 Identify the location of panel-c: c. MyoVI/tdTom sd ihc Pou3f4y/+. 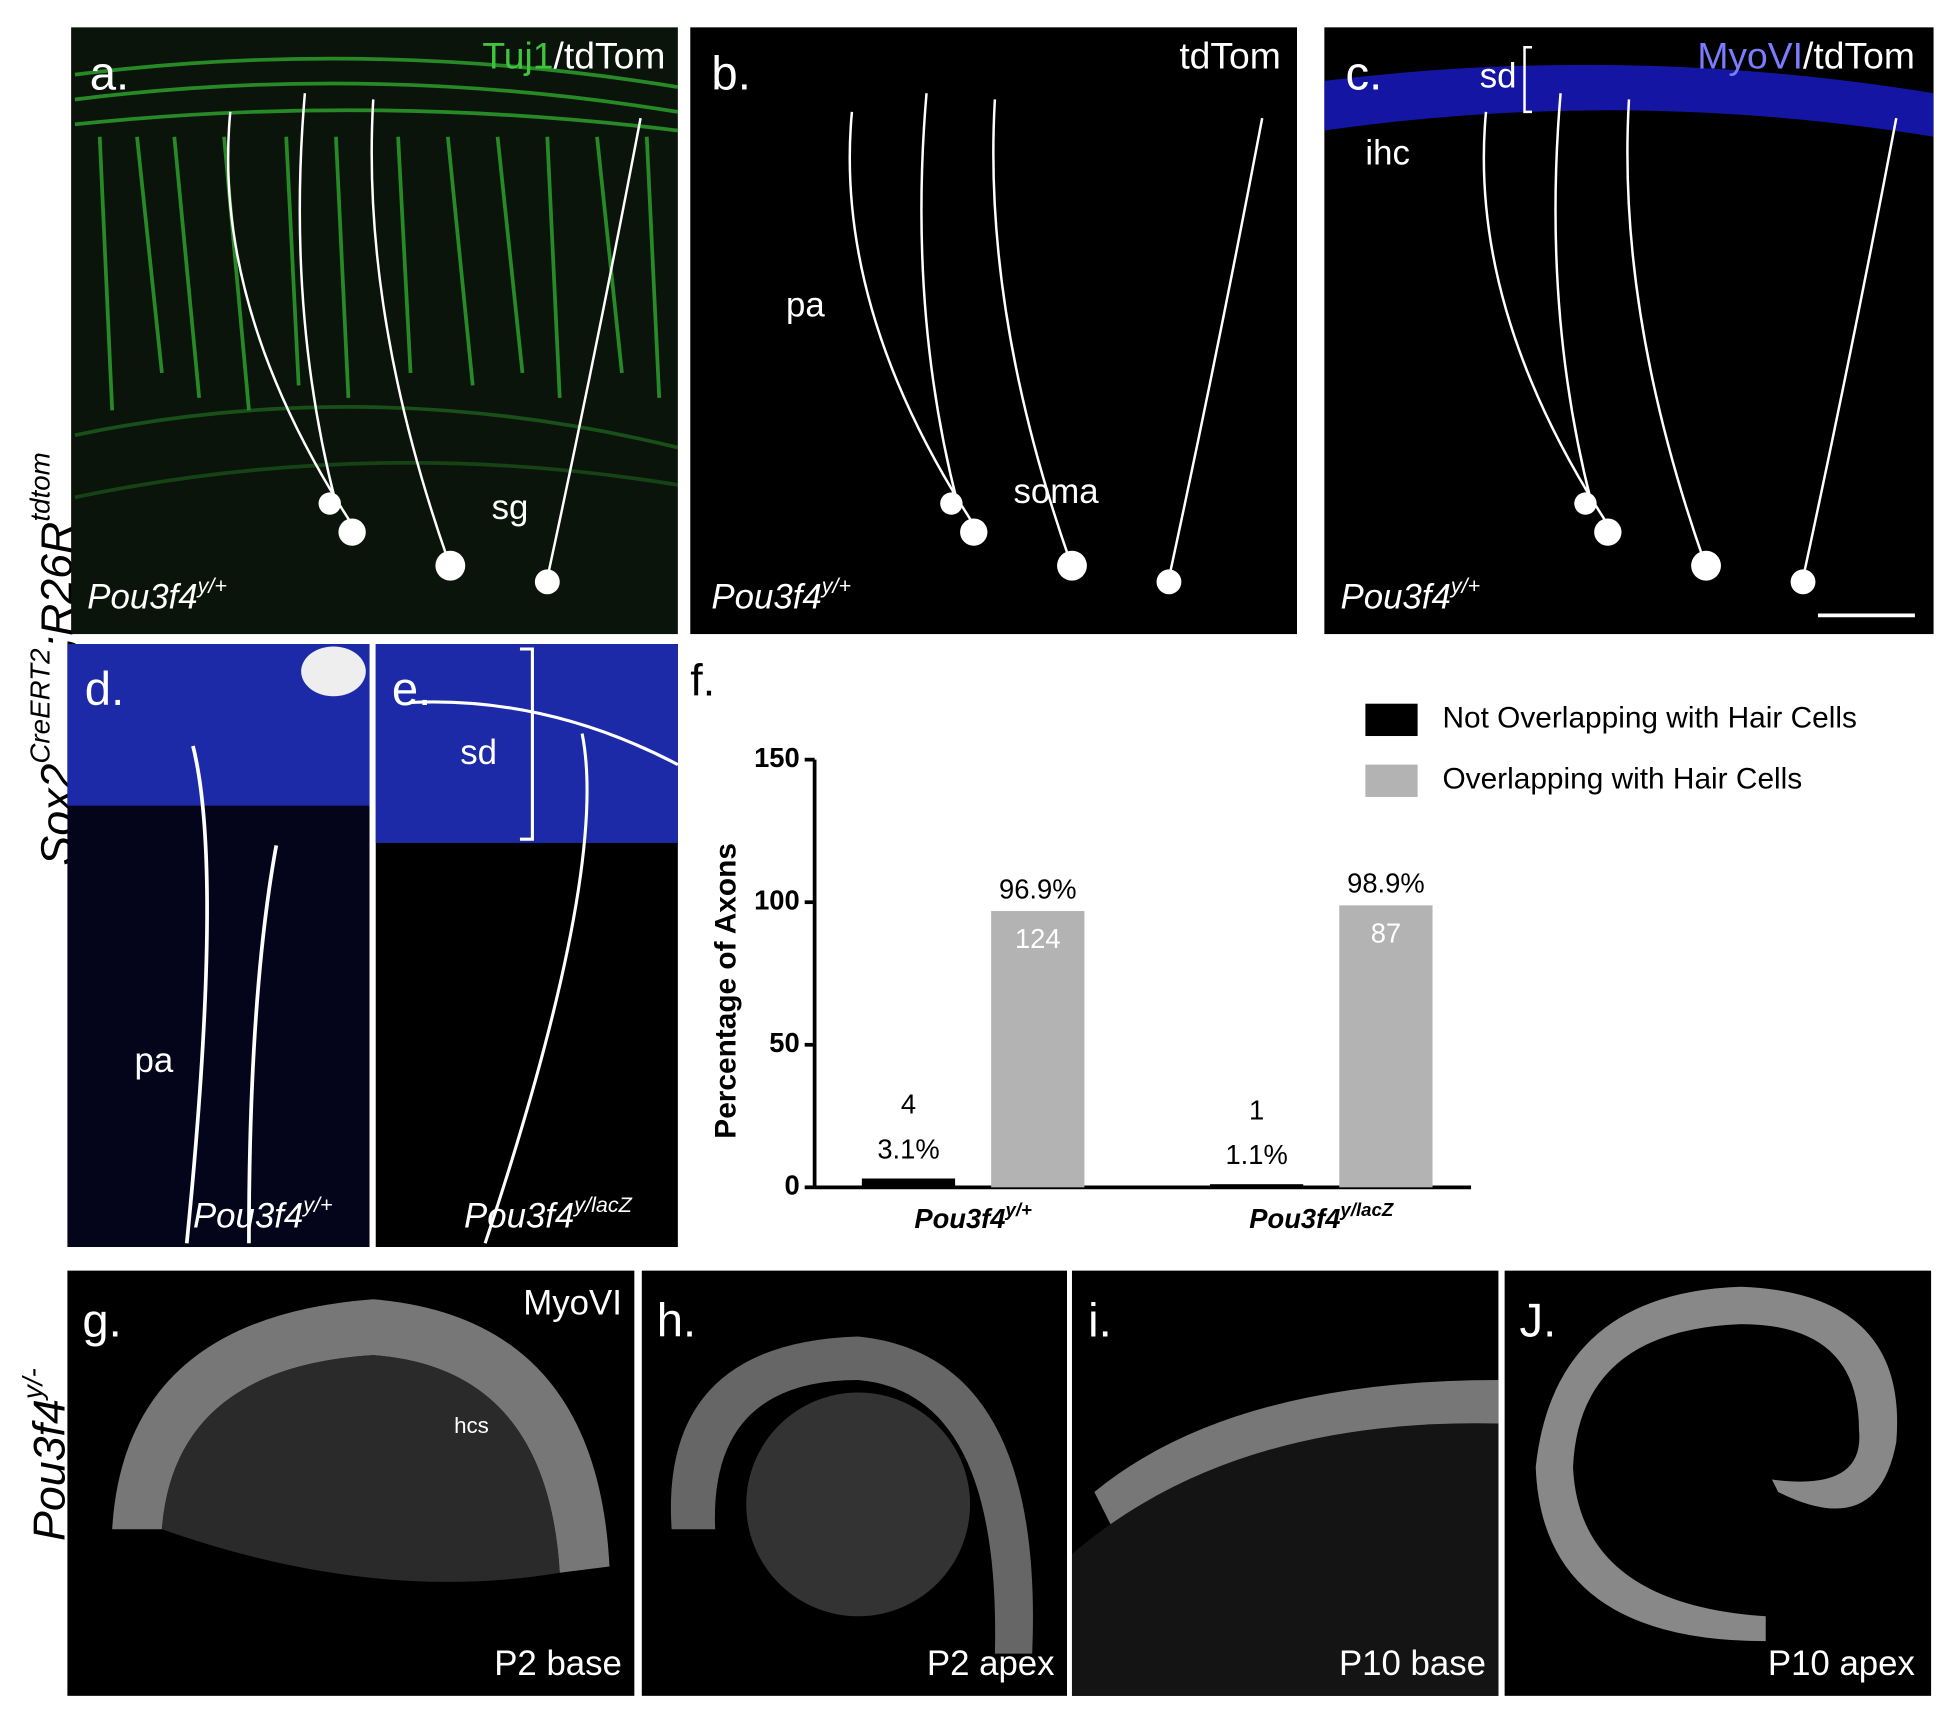
(1629, 331).